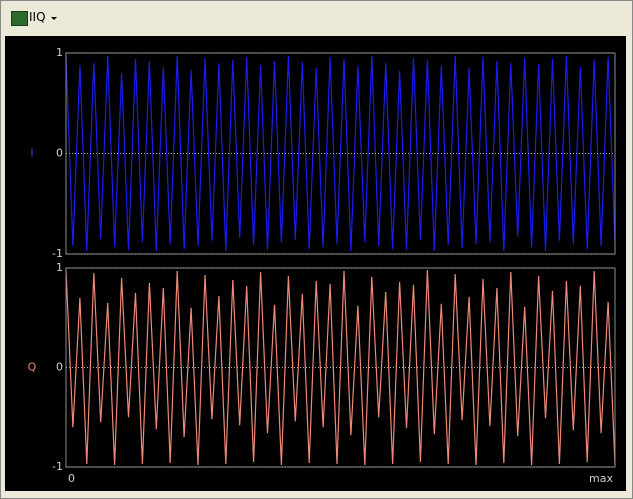  What do you see at coordinates (316, 18) in the screenshot?
I see `toolbar: IIQ` at bounding box center [316, 18].